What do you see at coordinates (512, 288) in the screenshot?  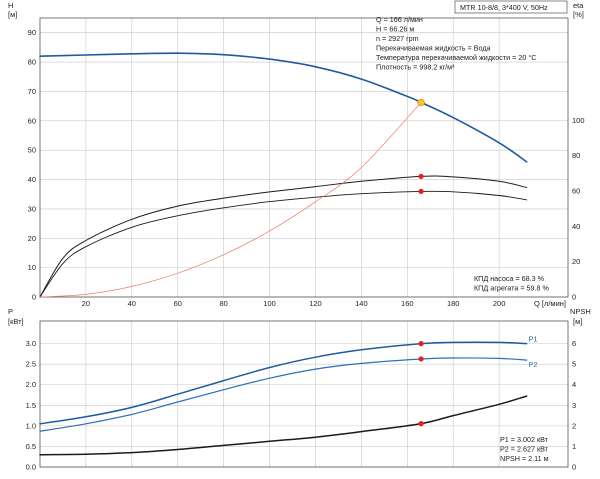 I see `efficiency-info-line: КПД агрегата = 59.8 %` at bounding box center [512, 288].